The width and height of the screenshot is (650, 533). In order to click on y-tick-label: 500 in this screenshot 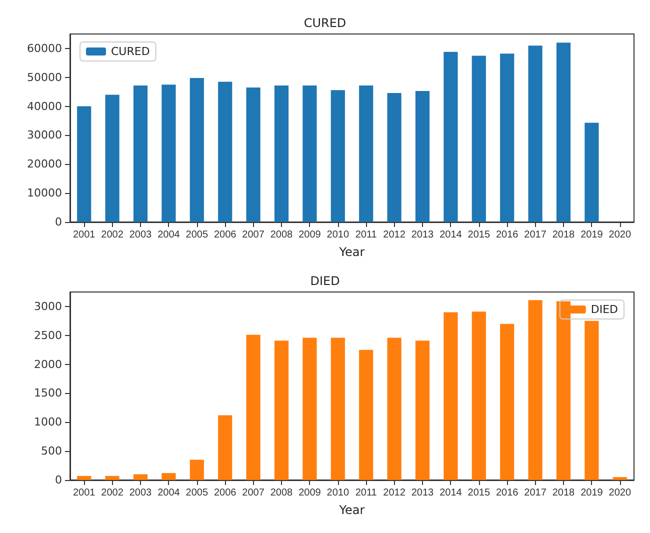, I will do `click(51, 451)`.